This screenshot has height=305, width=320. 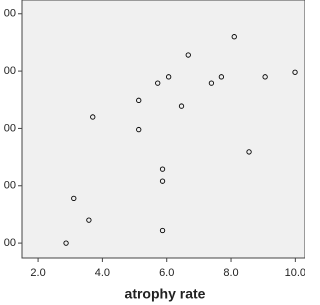 What do you see at coordinates (166, 273) in the screenshot?
I see `x-tick-label: 6.0` at bounding box center [166, 273].